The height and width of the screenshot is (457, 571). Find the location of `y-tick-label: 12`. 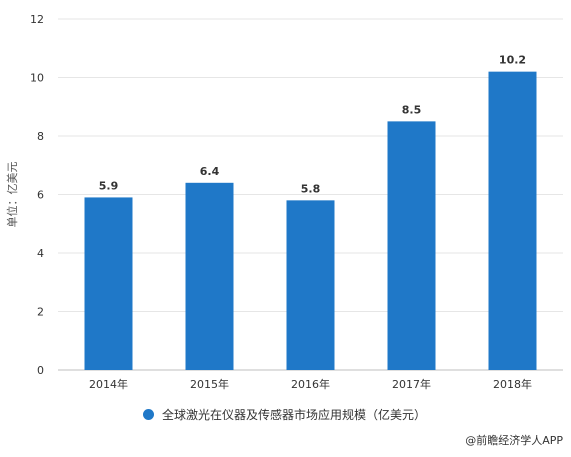

y-tick-label: 12 is located at coordinates (37, 19).